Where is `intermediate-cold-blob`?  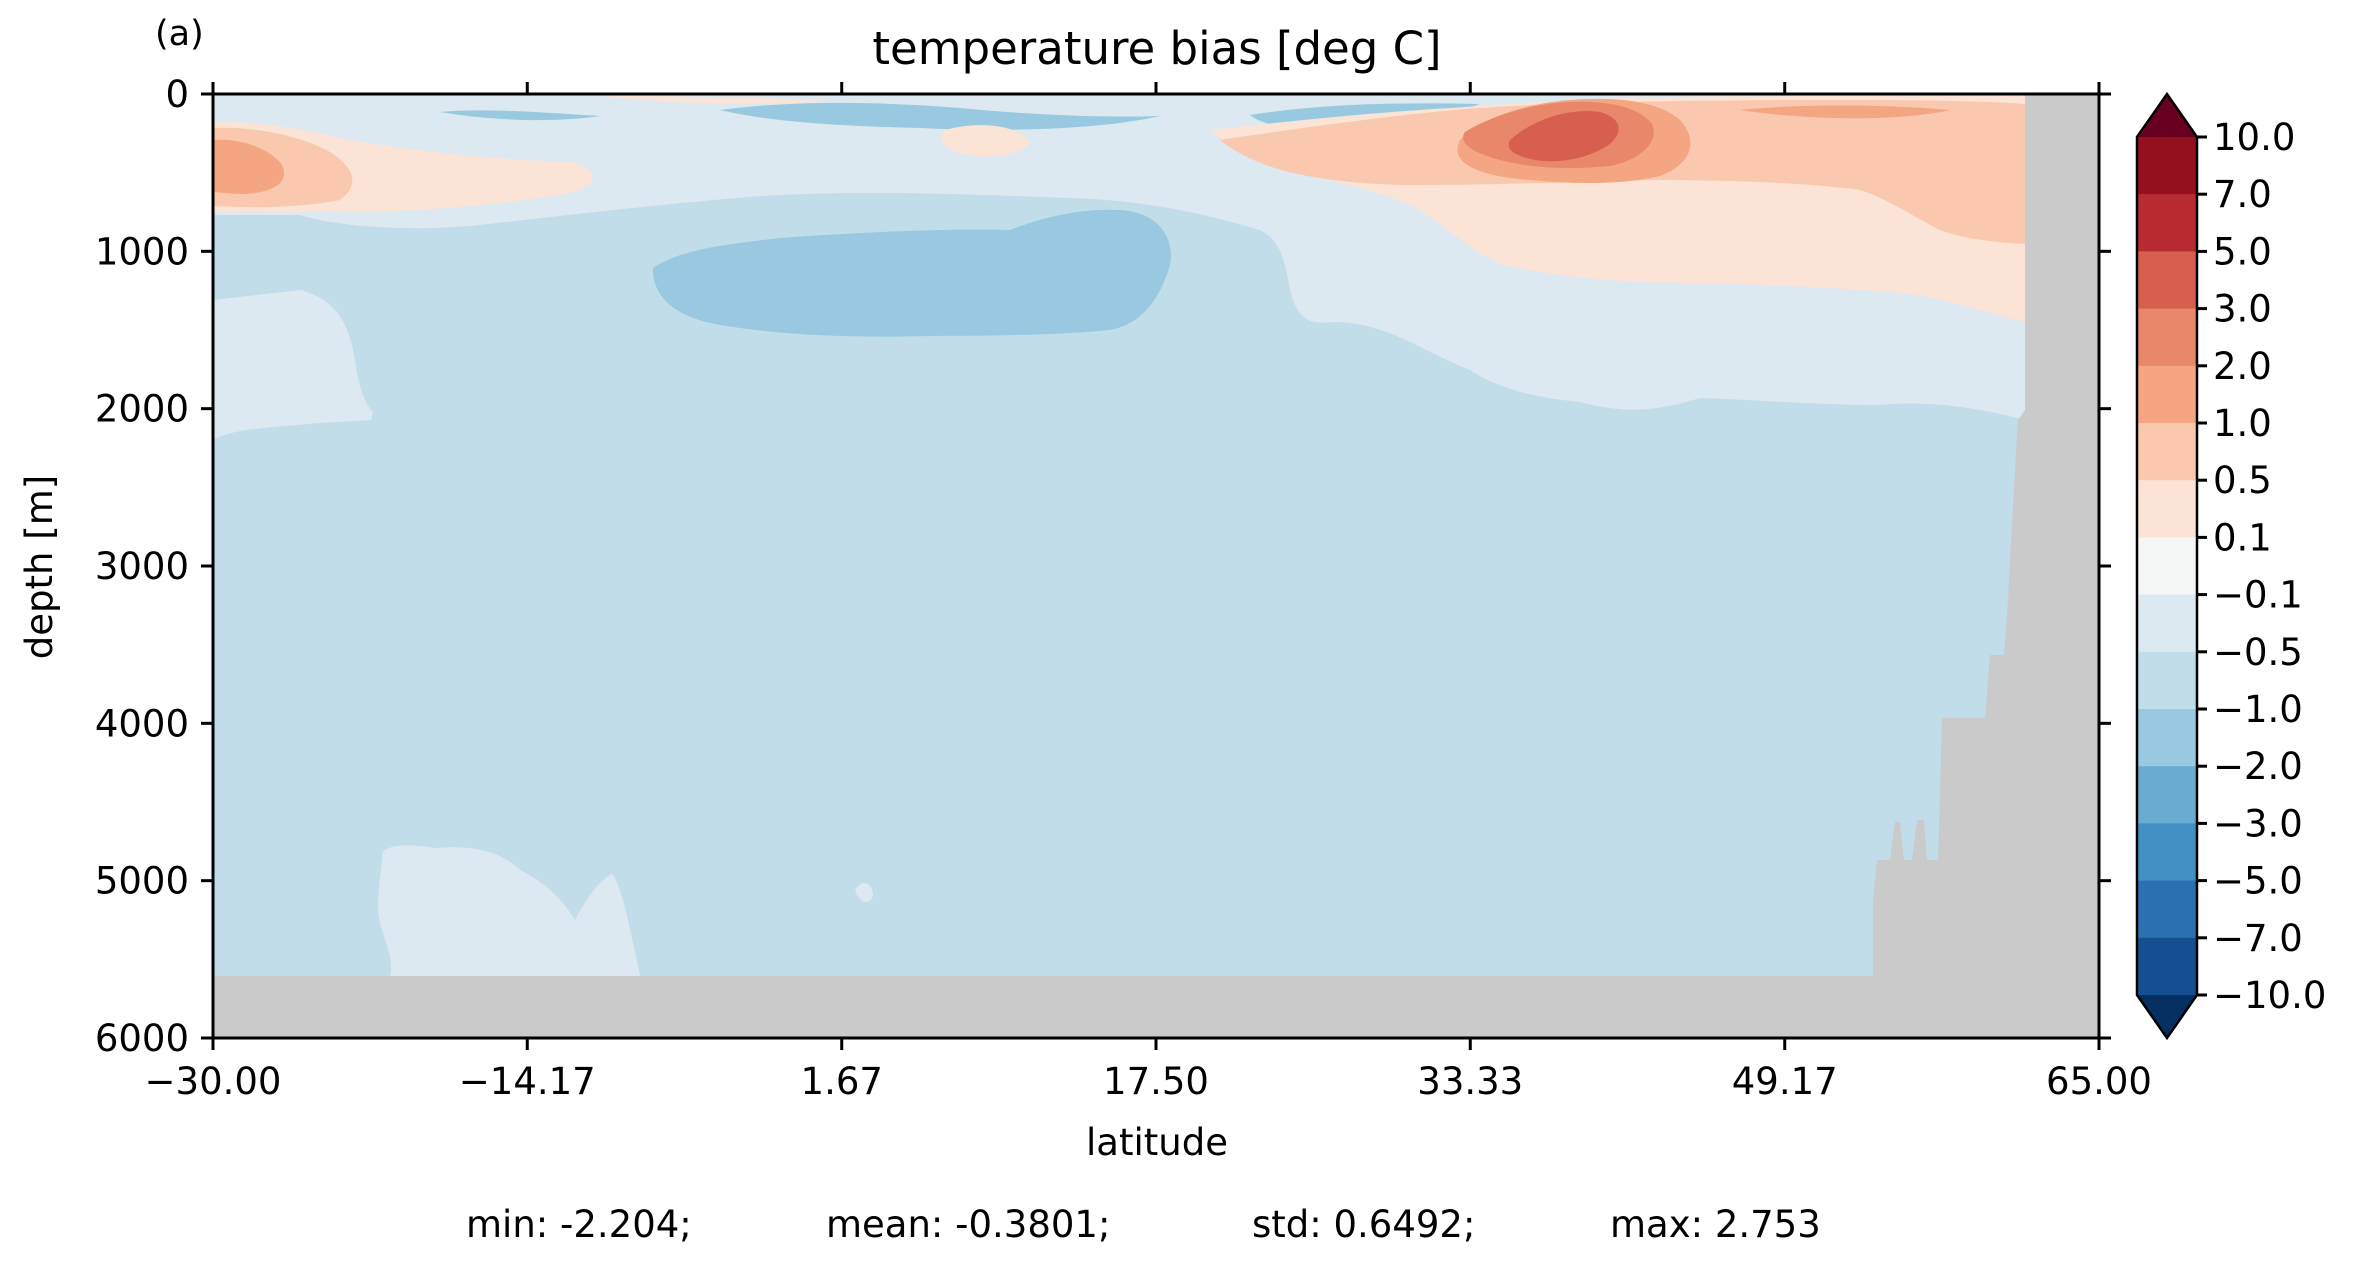 intermediate-cold-blob is located at coordinates (911, 273).